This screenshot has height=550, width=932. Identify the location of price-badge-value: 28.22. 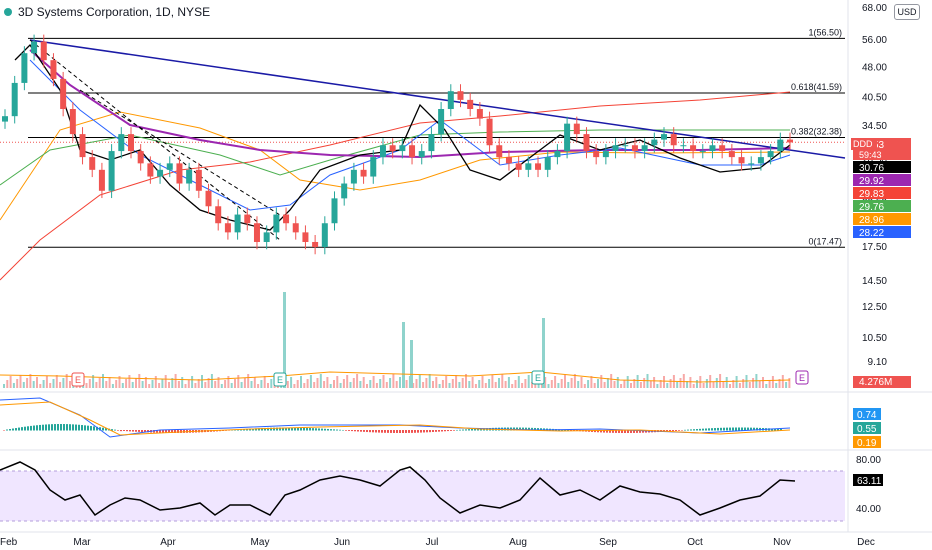
(871, 233).